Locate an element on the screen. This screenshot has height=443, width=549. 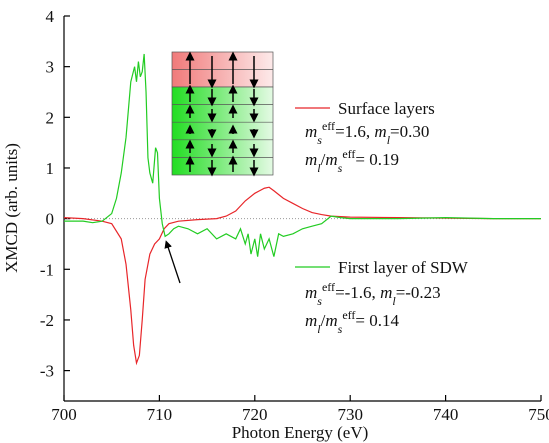
annotation-run: =1.6, is located at coordinates (354, 131).